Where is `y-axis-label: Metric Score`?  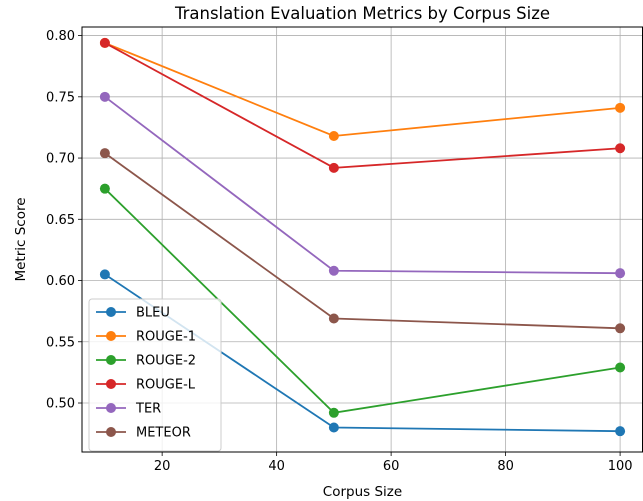 y-axis-label: Metric Score is located at coordinates (21, 239).